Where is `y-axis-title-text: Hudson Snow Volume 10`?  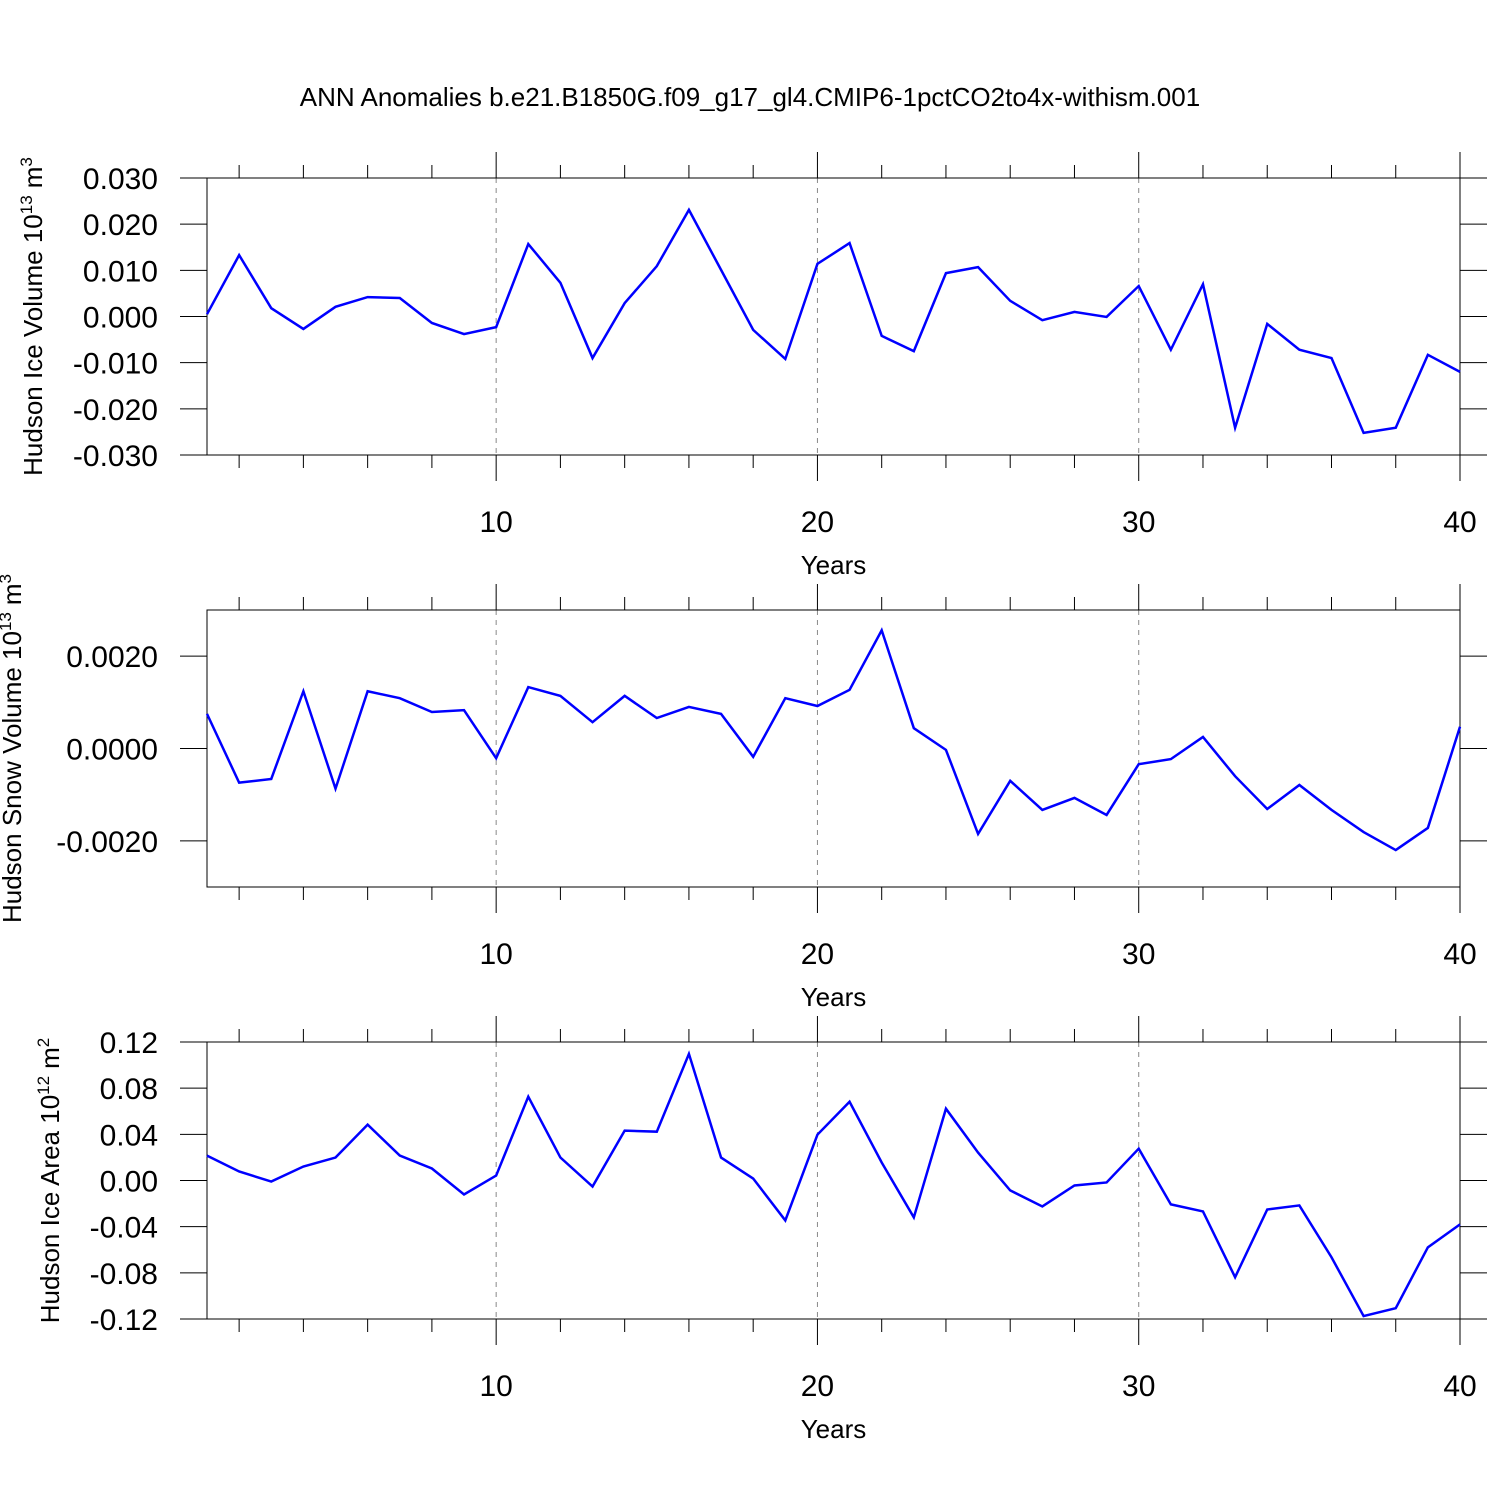
y-axis-title-text: Hudson Snow Volume 10 is located at coordinates (13, 777).